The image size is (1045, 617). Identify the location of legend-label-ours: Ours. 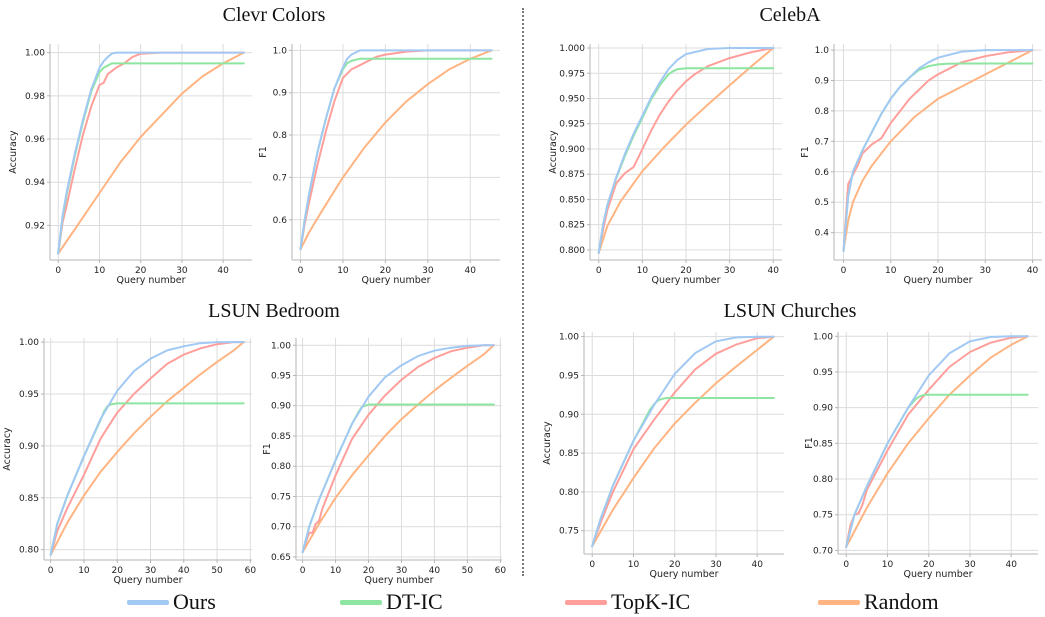
(194, 601).